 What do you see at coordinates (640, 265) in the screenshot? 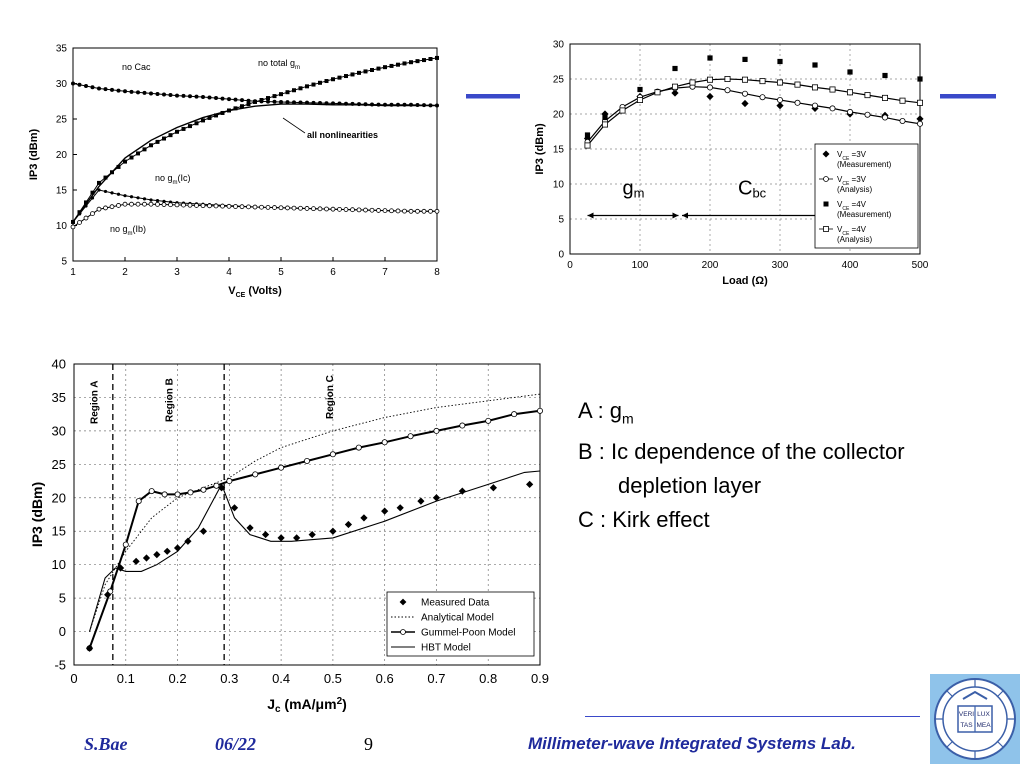
I see `x-tick-label: 100` at bounding box center [640, 265].